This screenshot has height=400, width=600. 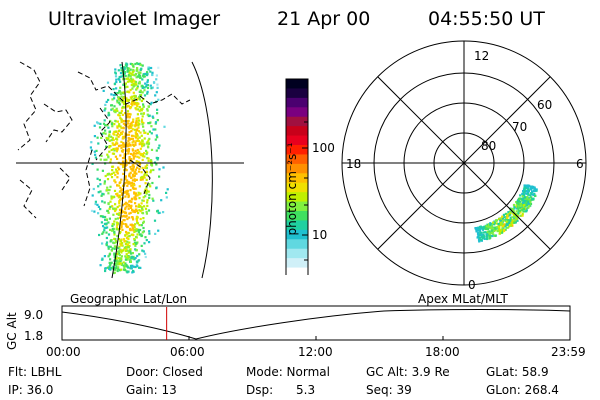 What do you see at coordinates (129, 299) in the screenshot?
I see `geo-panel-label: Geographic Lat/Lon` at bounding box center [129, 299].